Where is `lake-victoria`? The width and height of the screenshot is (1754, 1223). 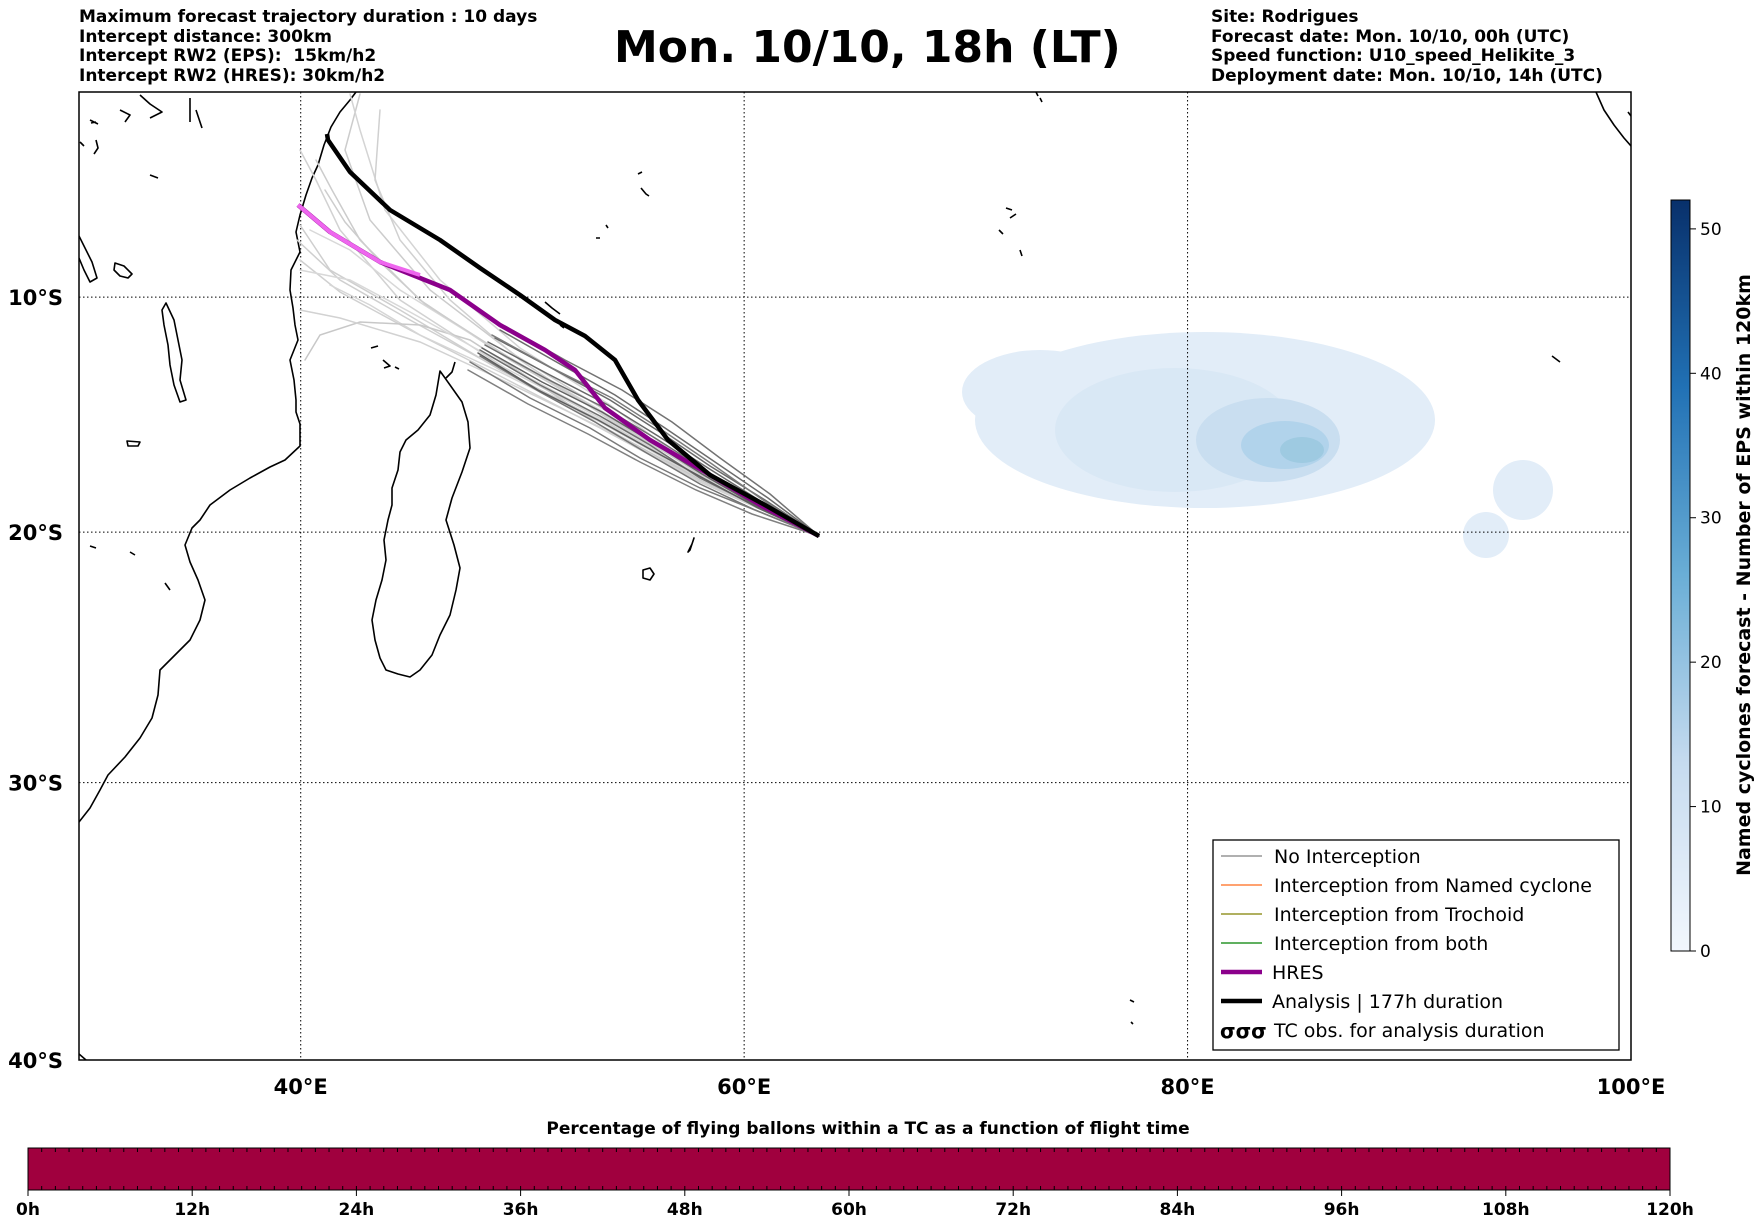 lake-victoria is located at coordinates (123, 270).